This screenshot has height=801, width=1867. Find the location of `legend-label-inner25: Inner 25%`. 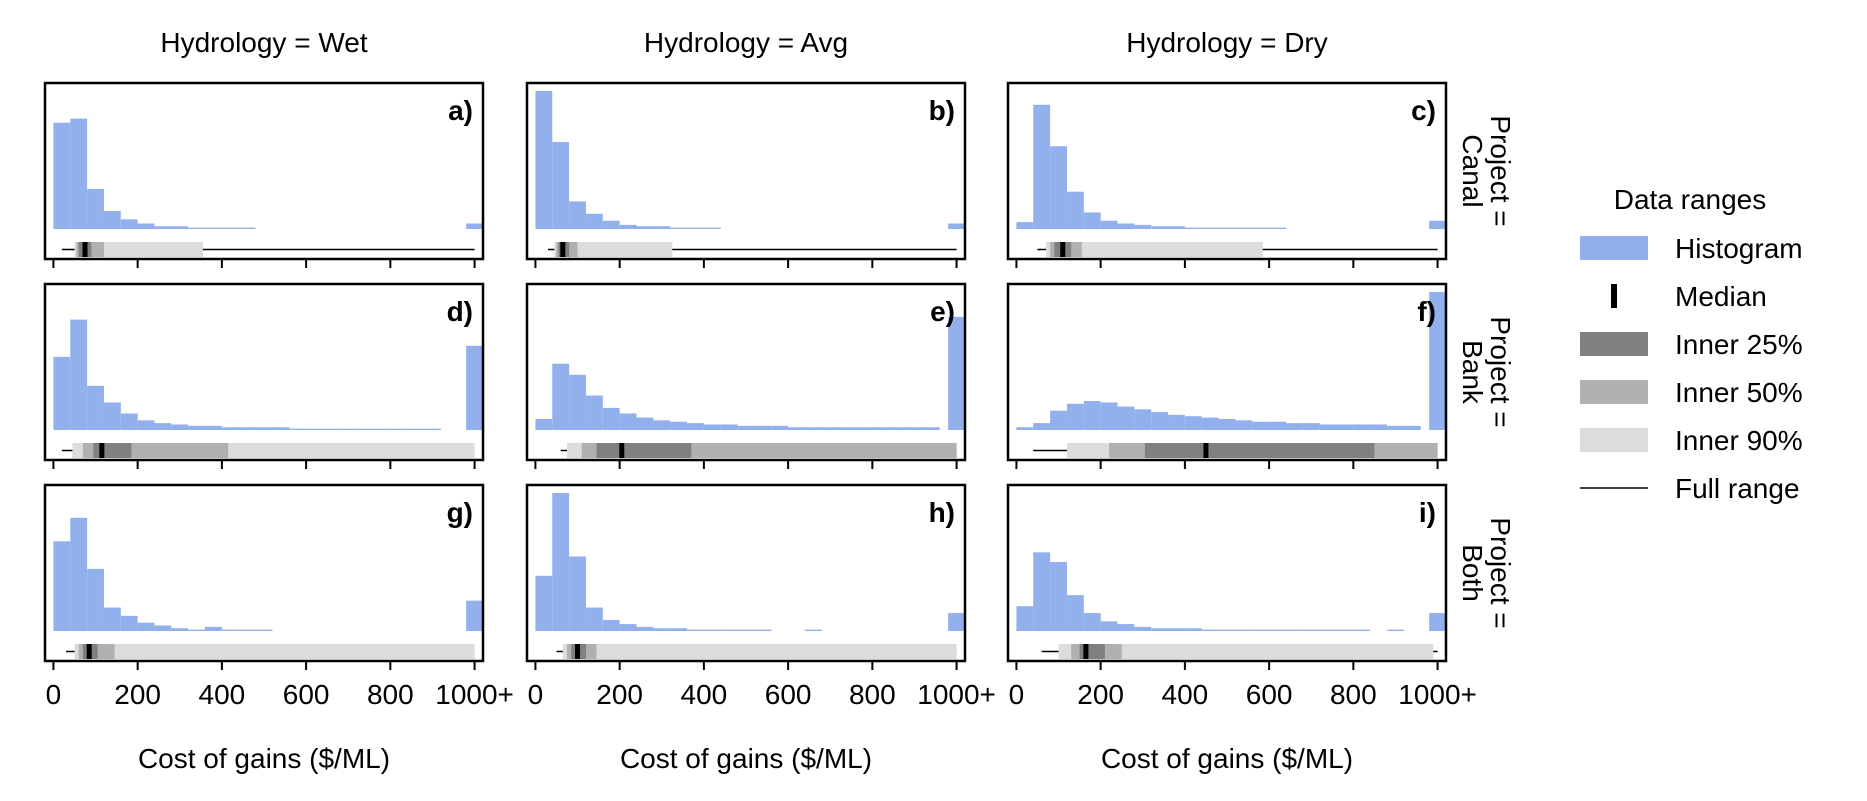

legend-label-inner25: Inner 25% is located at coordinates (1739, 344).